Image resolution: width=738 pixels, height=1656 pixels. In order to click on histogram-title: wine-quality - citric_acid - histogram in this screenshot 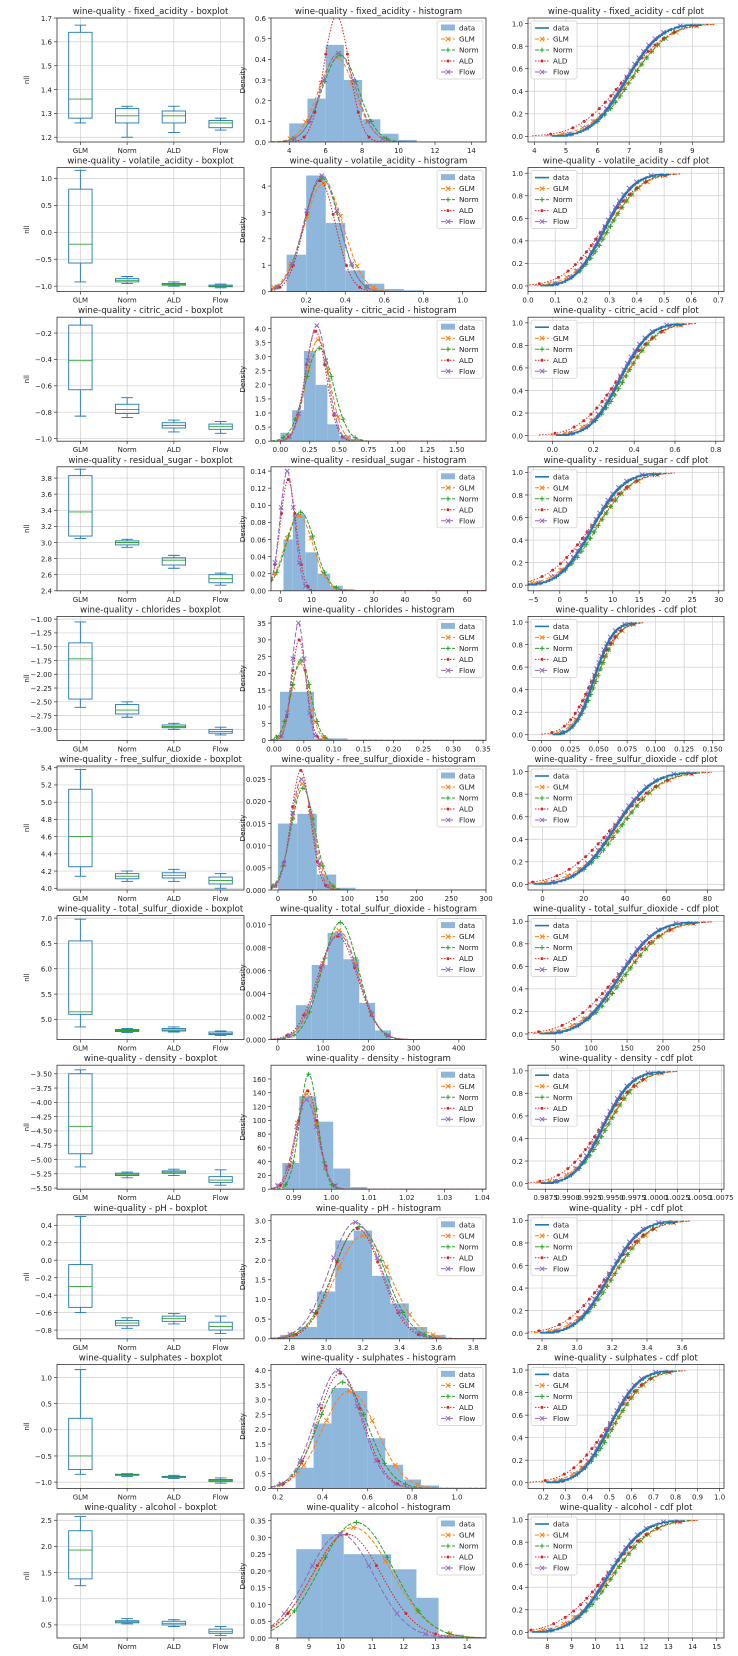, I will do `click(378, 311)`.